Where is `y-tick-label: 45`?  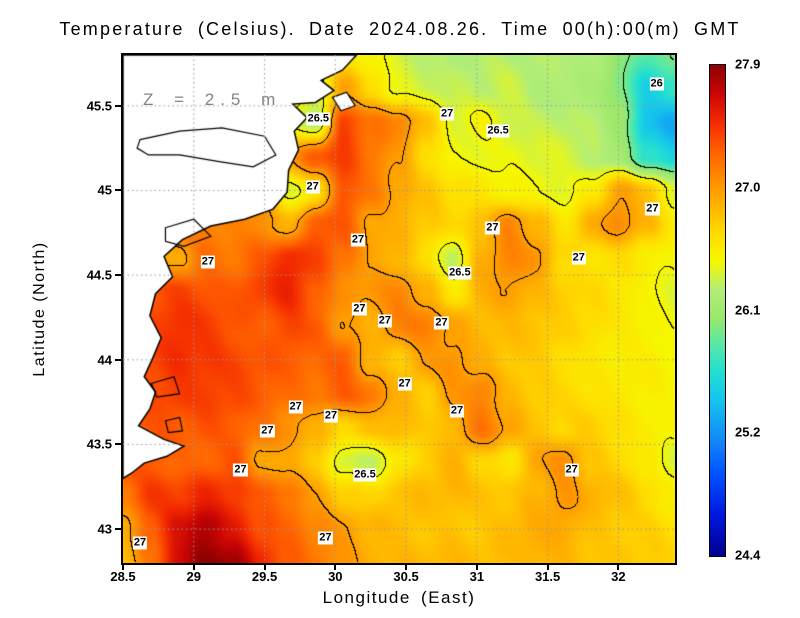 y-tick-label: 45 is located at coordinates (104, 190).